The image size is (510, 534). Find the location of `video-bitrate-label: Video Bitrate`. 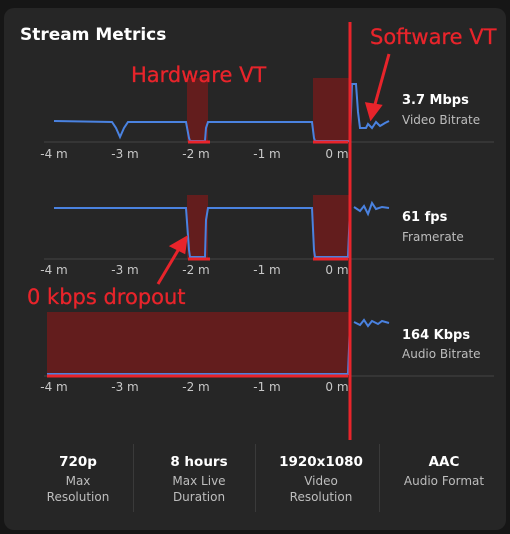

video-bitrate-label: Video Bitrate is located at coordinates (441, 120).